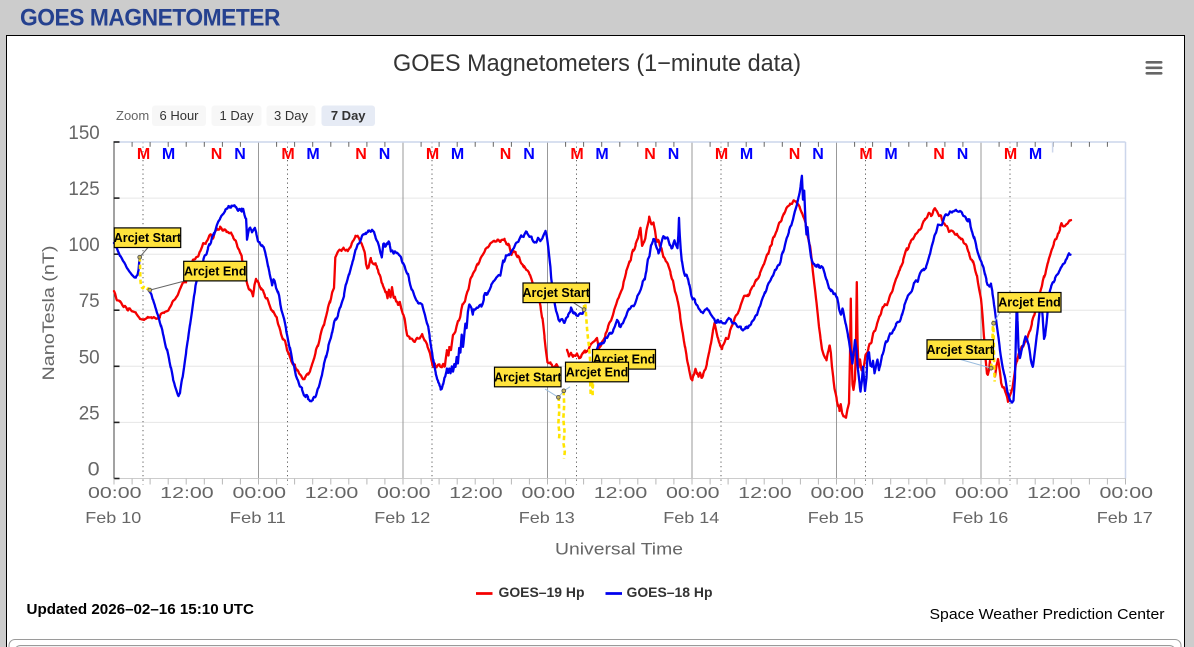 The image size is (1194, 647). Describe the element at coordinates (83, 133) in the screenshot. I see `svg-text: 150` at that location.